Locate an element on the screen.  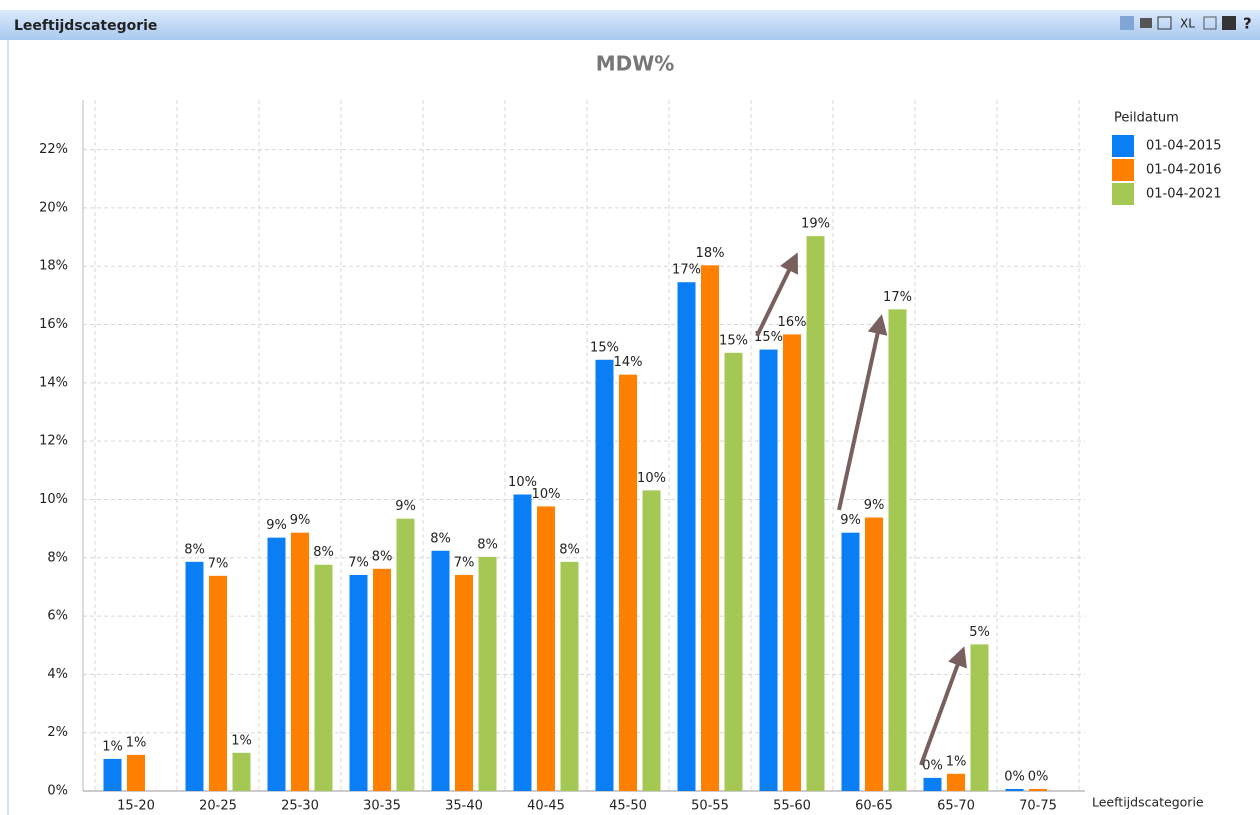
x-tick-label: 50-55 is located at coordinates (710, 806).